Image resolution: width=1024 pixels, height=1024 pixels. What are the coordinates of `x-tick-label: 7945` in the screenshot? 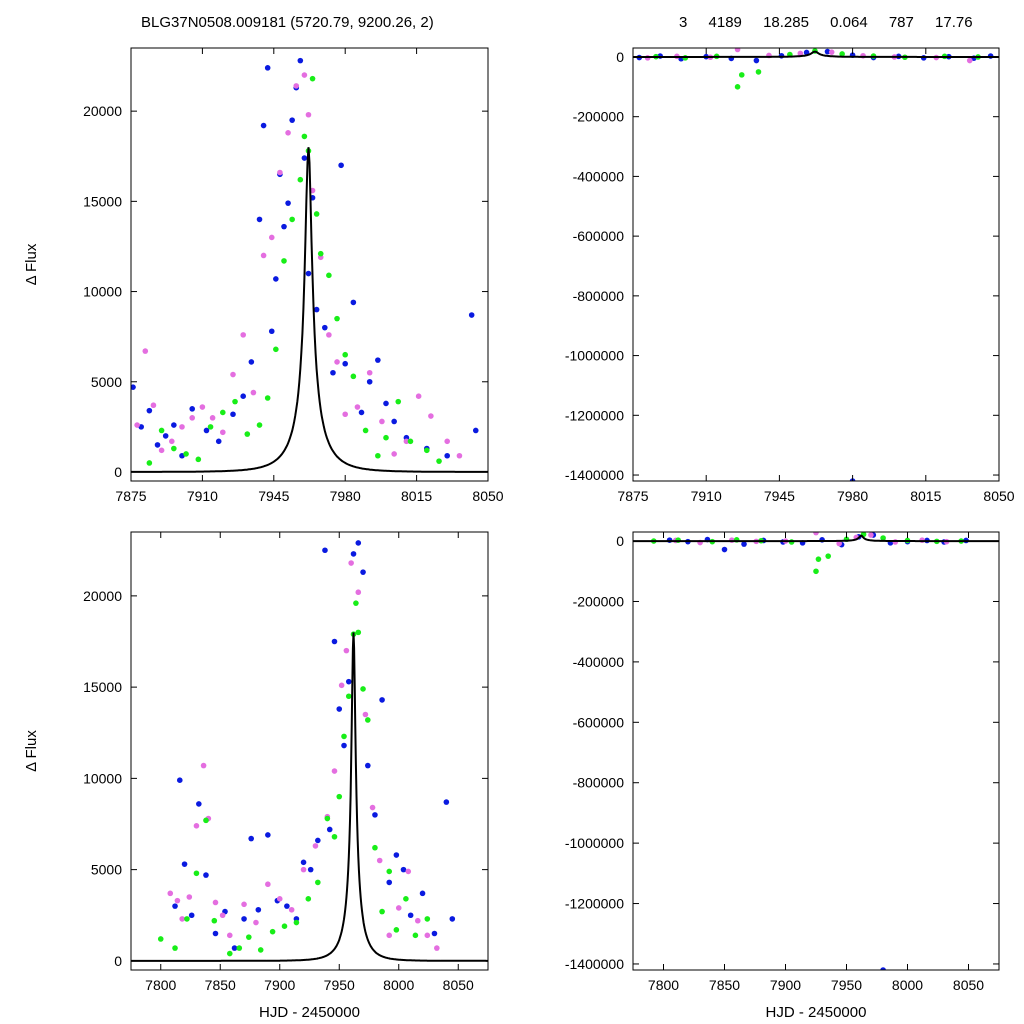 It's located at (779, 496).